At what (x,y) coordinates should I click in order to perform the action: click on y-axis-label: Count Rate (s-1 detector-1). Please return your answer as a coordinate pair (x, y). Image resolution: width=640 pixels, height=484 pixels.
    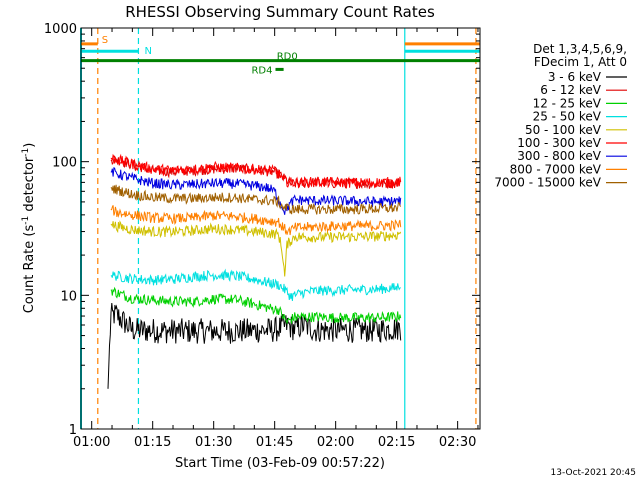
    Looking at the image, I should click on (29, 228).